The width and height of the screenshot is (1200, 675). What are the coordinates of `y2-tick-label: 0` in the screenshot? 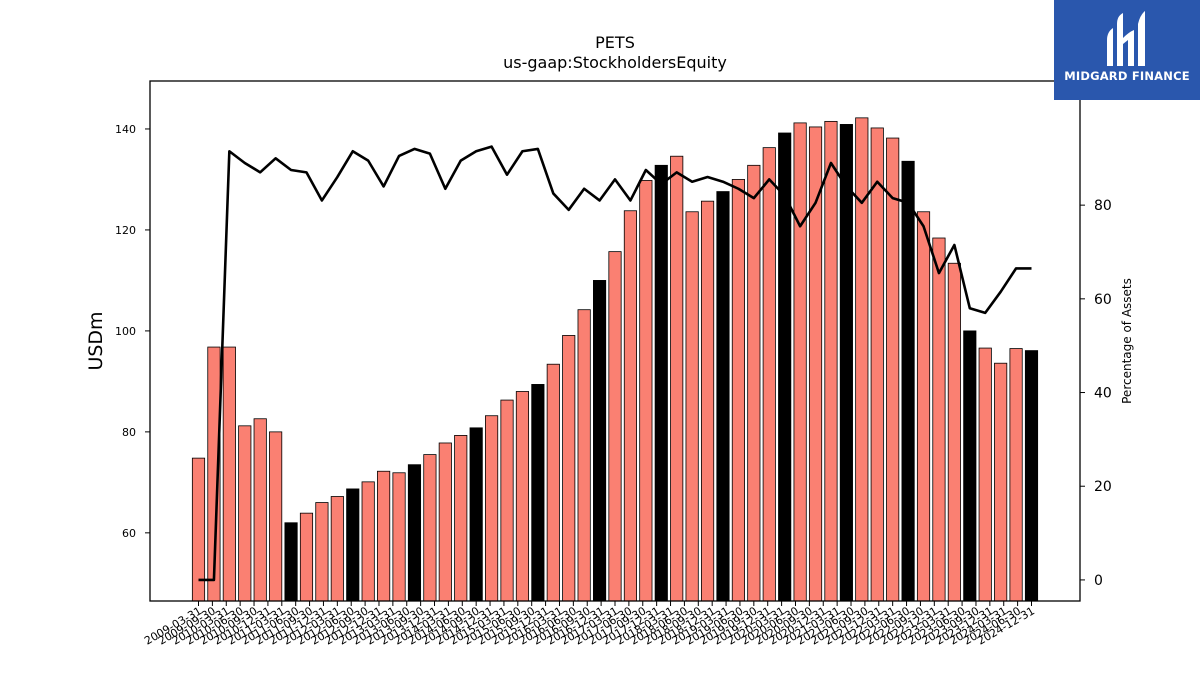 It's located at (1098, 581).